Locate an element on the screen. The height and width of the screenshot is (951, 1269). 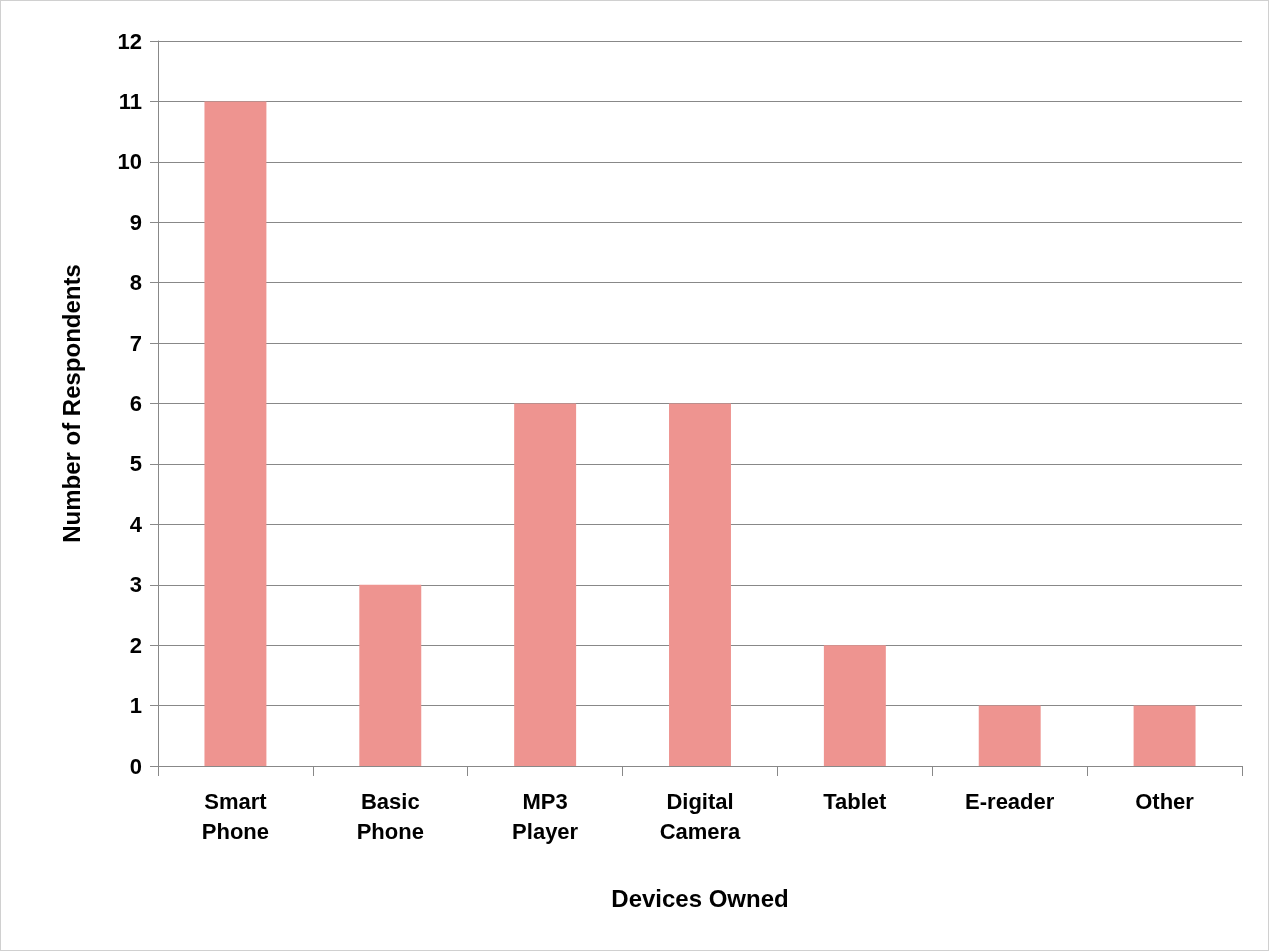
x-tick-label: Digital Camera is located at coordinates (700, 816).